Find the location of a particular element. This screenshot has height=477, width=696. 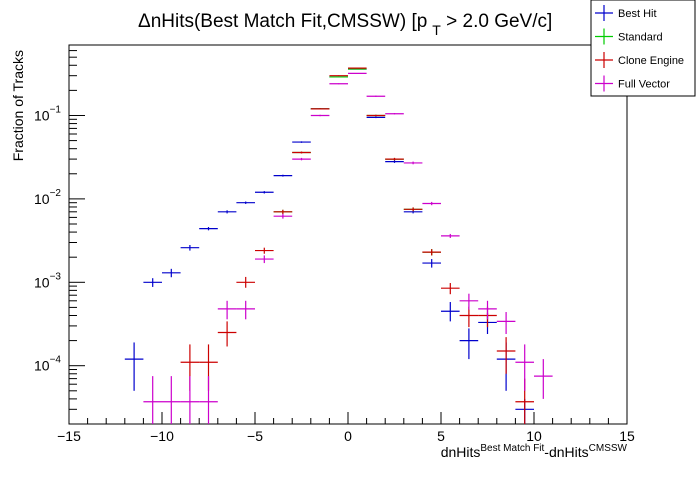

x-tick-label: 0 is located at coordinates (348, 436).